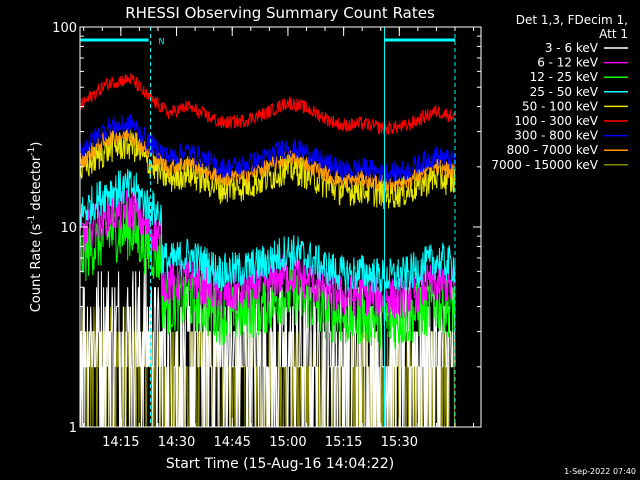 The height and width of the screenshot is (480, 640). I want to click on legend-label: 50 - 100 keV, so click(560, 106).